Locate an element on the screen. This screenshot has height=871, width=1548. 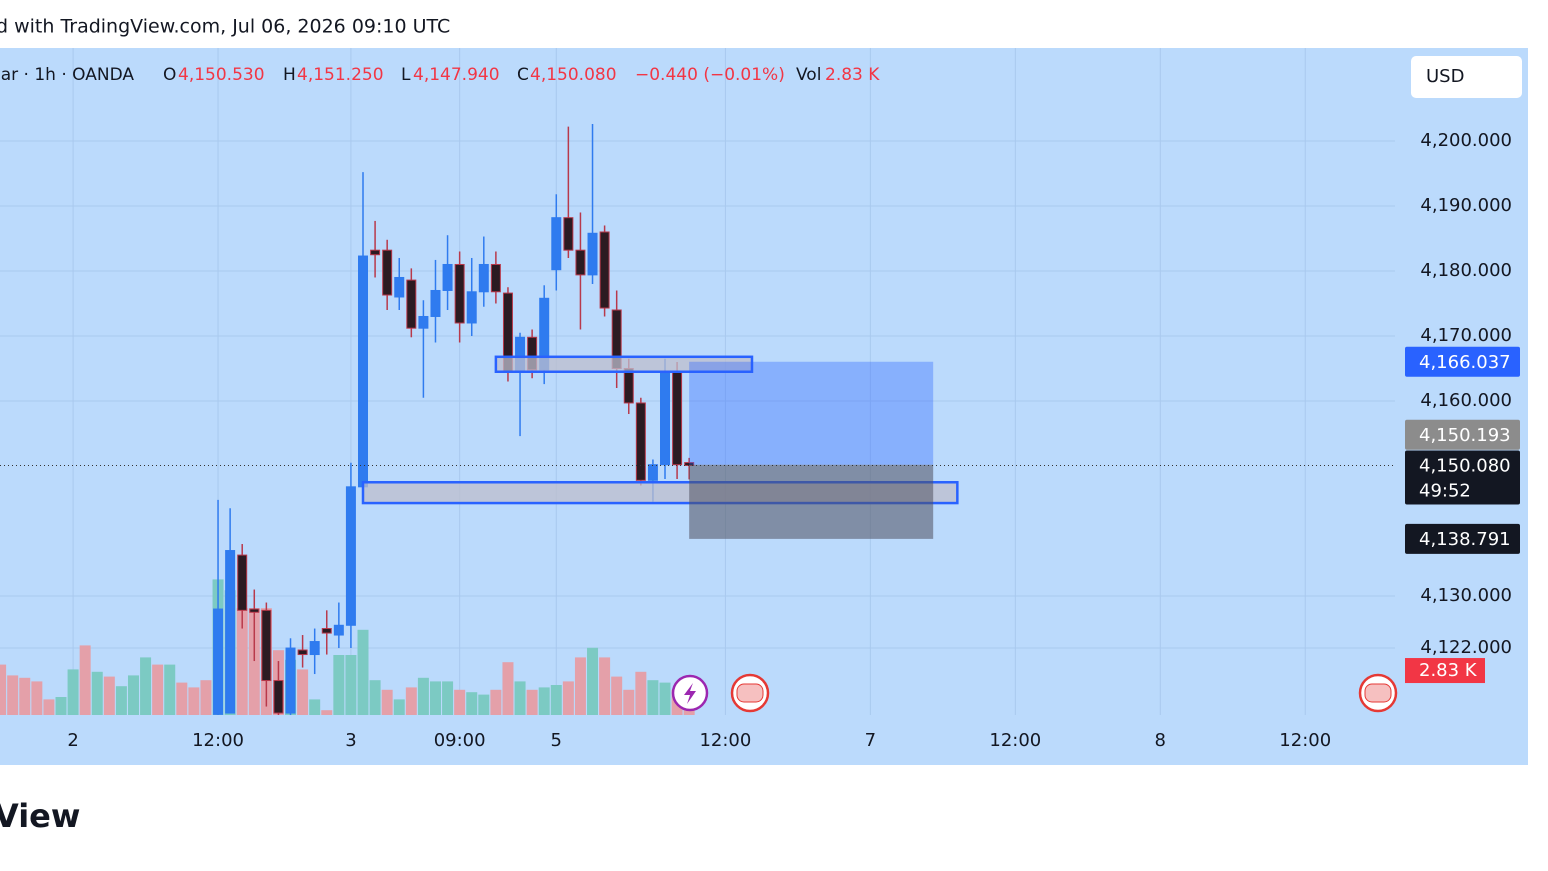
x-tick-label: 5 is located at coordinates (556, 740).